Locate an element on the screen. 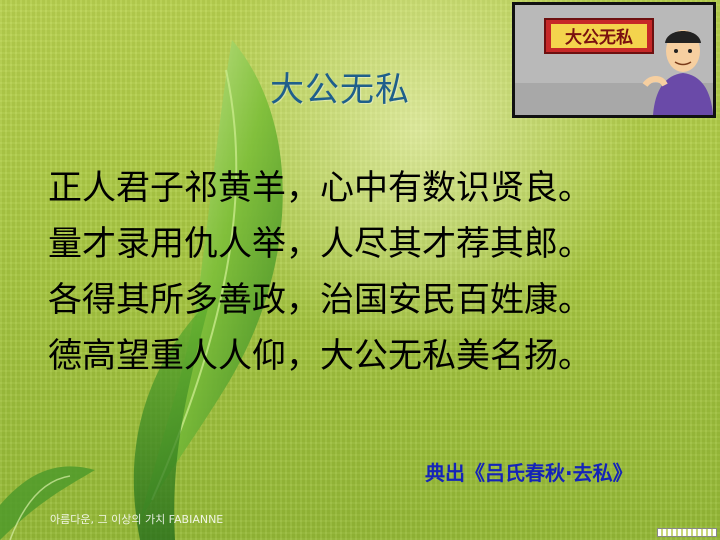 This screenshot has width=720, height=540. poem-line: 量才录用仇人举，人尽其才荐其郎。 is located at coordinates (320, 244).